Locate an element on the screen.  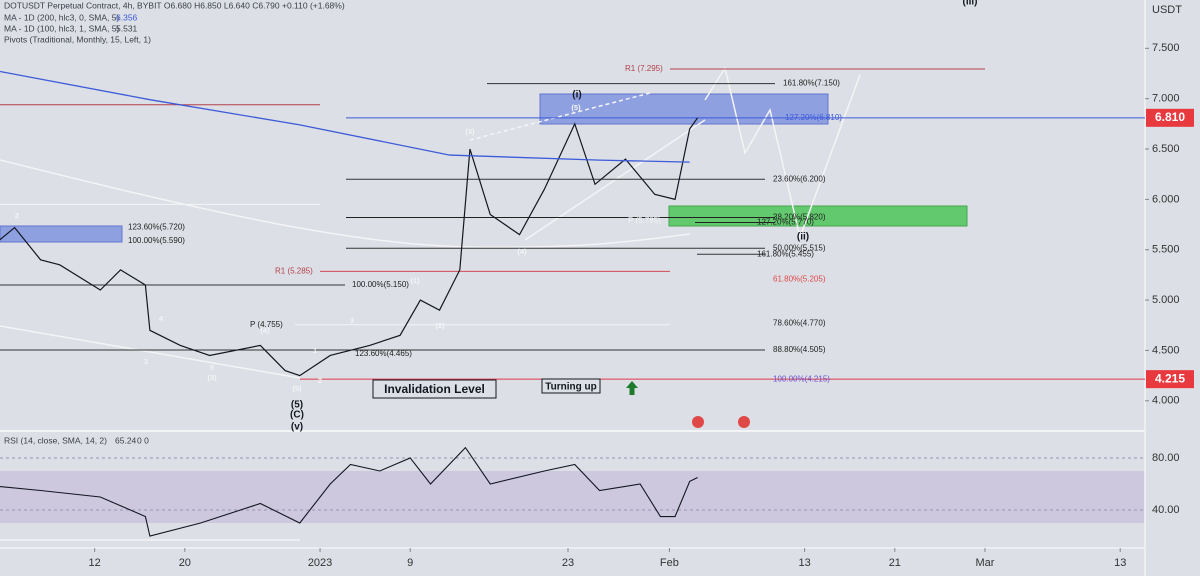
level-label: 50.00%(5.515) is located at coordinates (799, 247).